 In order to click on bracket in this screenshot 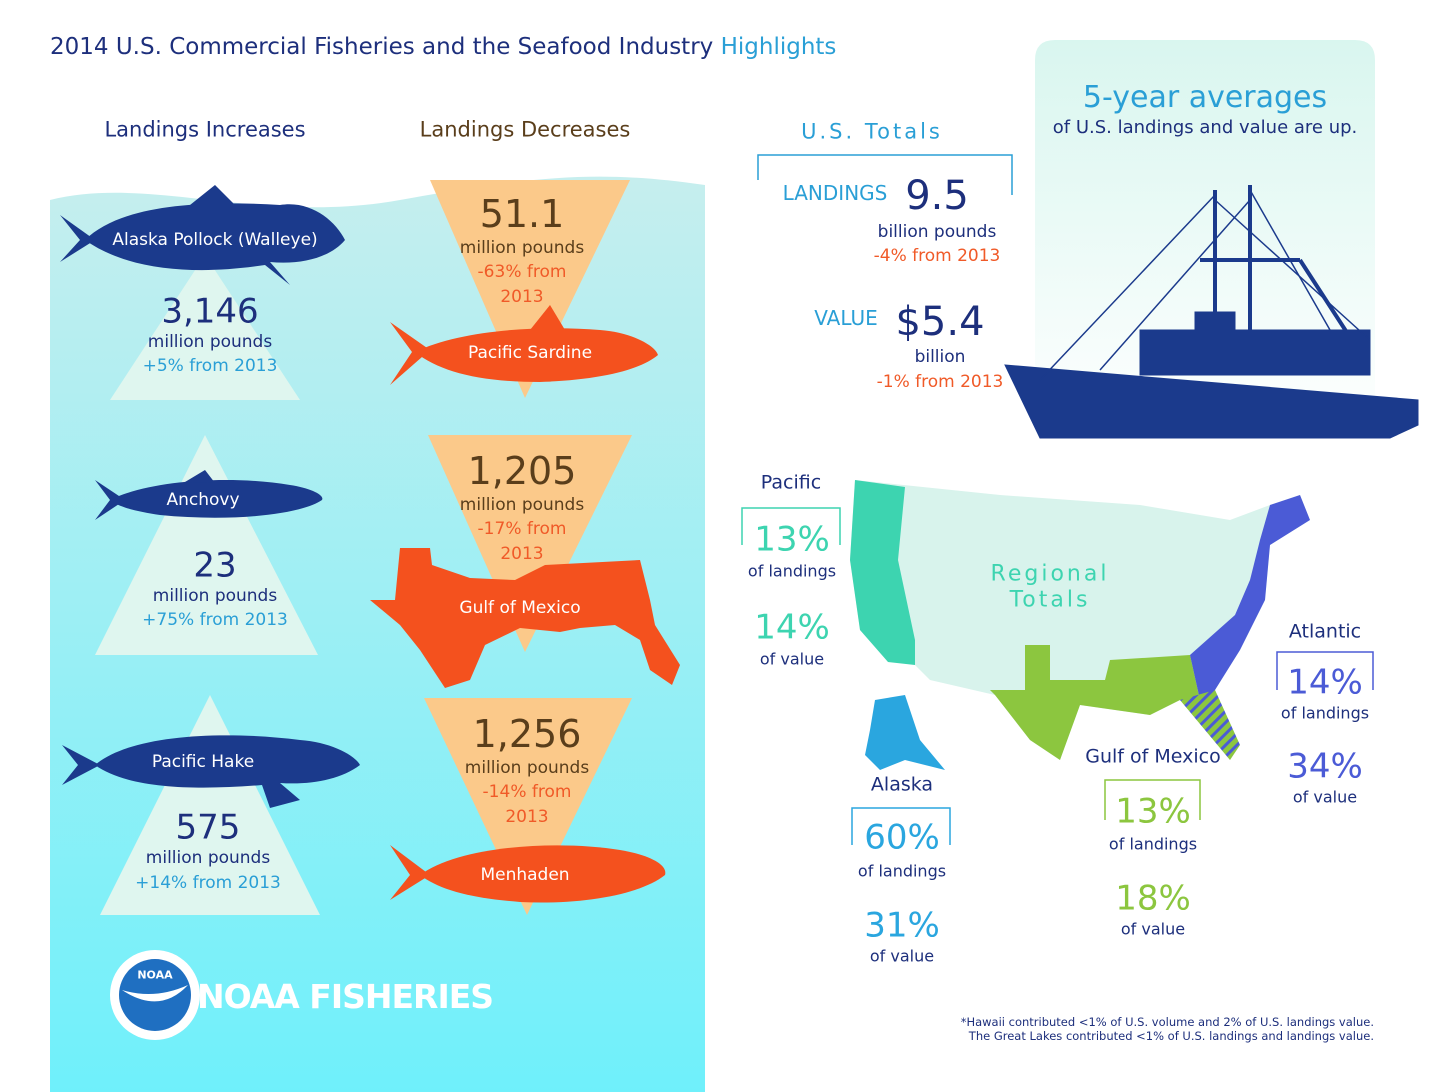, I will do `click(885, 174)`.